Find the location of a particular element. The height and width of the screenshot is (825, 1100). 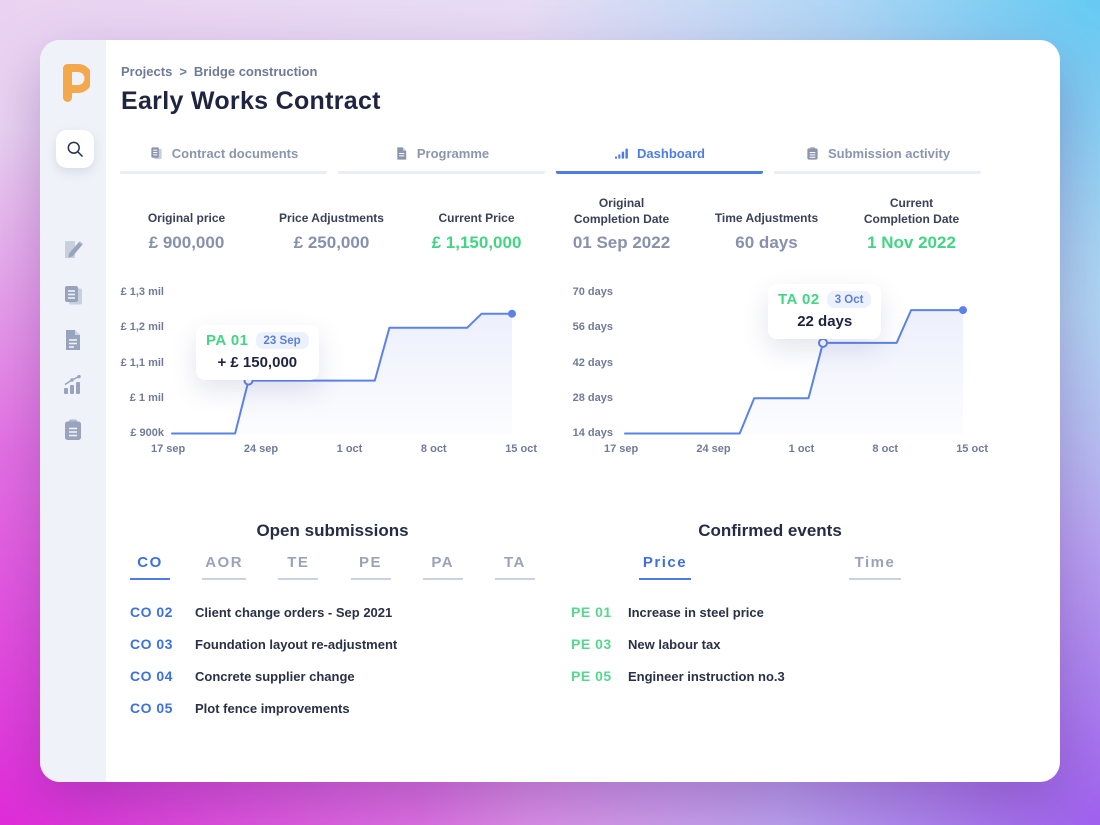

time-chart: 70 days 56 days 42 days 28 days 14 days is located at coordinates (780, 370).